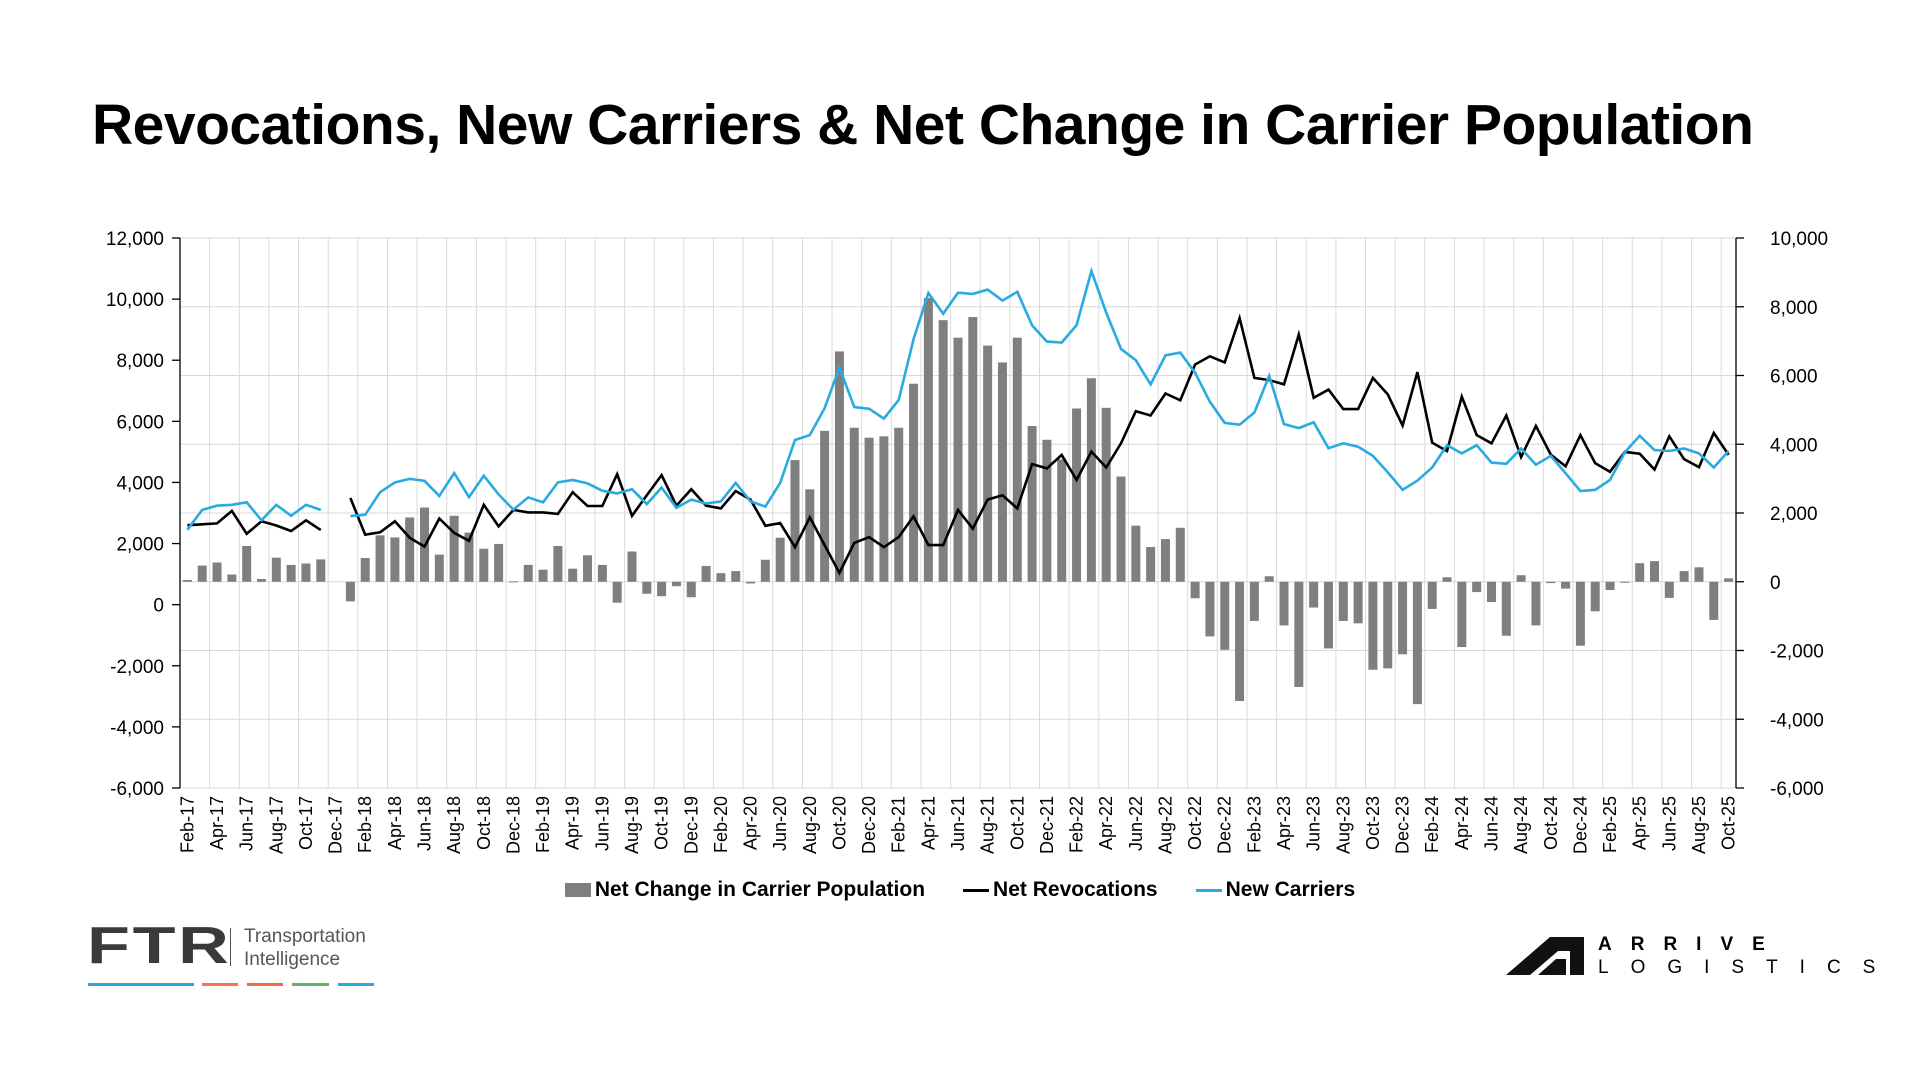 The height and width of the screenshot is (1080, 1920). Describe the element at coordinates (632, 825) in the screenshot. I see `x-tick-label: Aug-19` at that location.